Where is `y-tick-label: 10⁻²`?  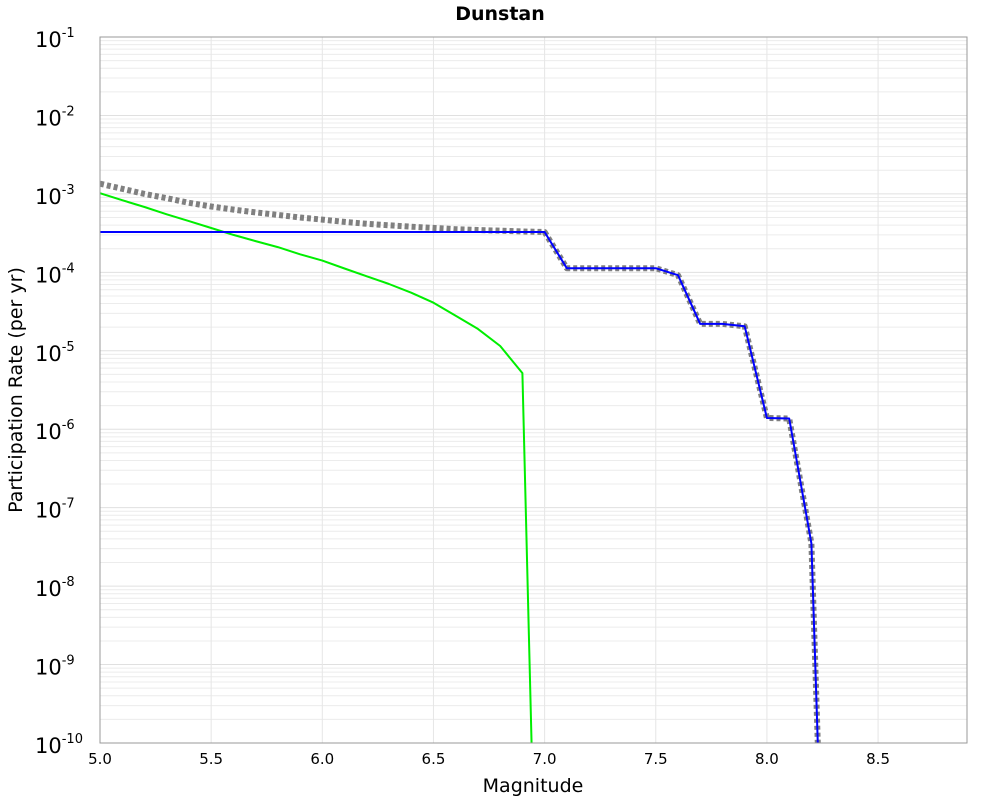 y-tick-label: 10⁻² is located at coordinates (55, 117).